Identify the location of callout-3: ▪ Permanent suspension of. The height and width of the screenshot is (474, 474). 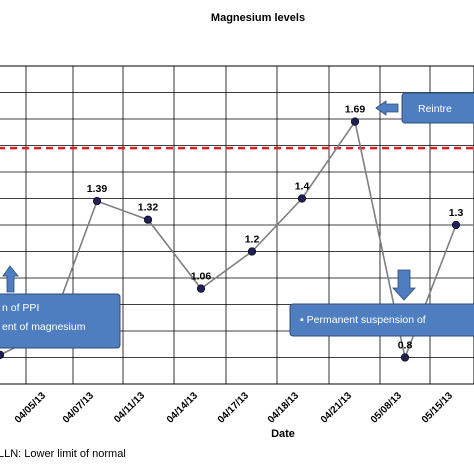
(381, 303).